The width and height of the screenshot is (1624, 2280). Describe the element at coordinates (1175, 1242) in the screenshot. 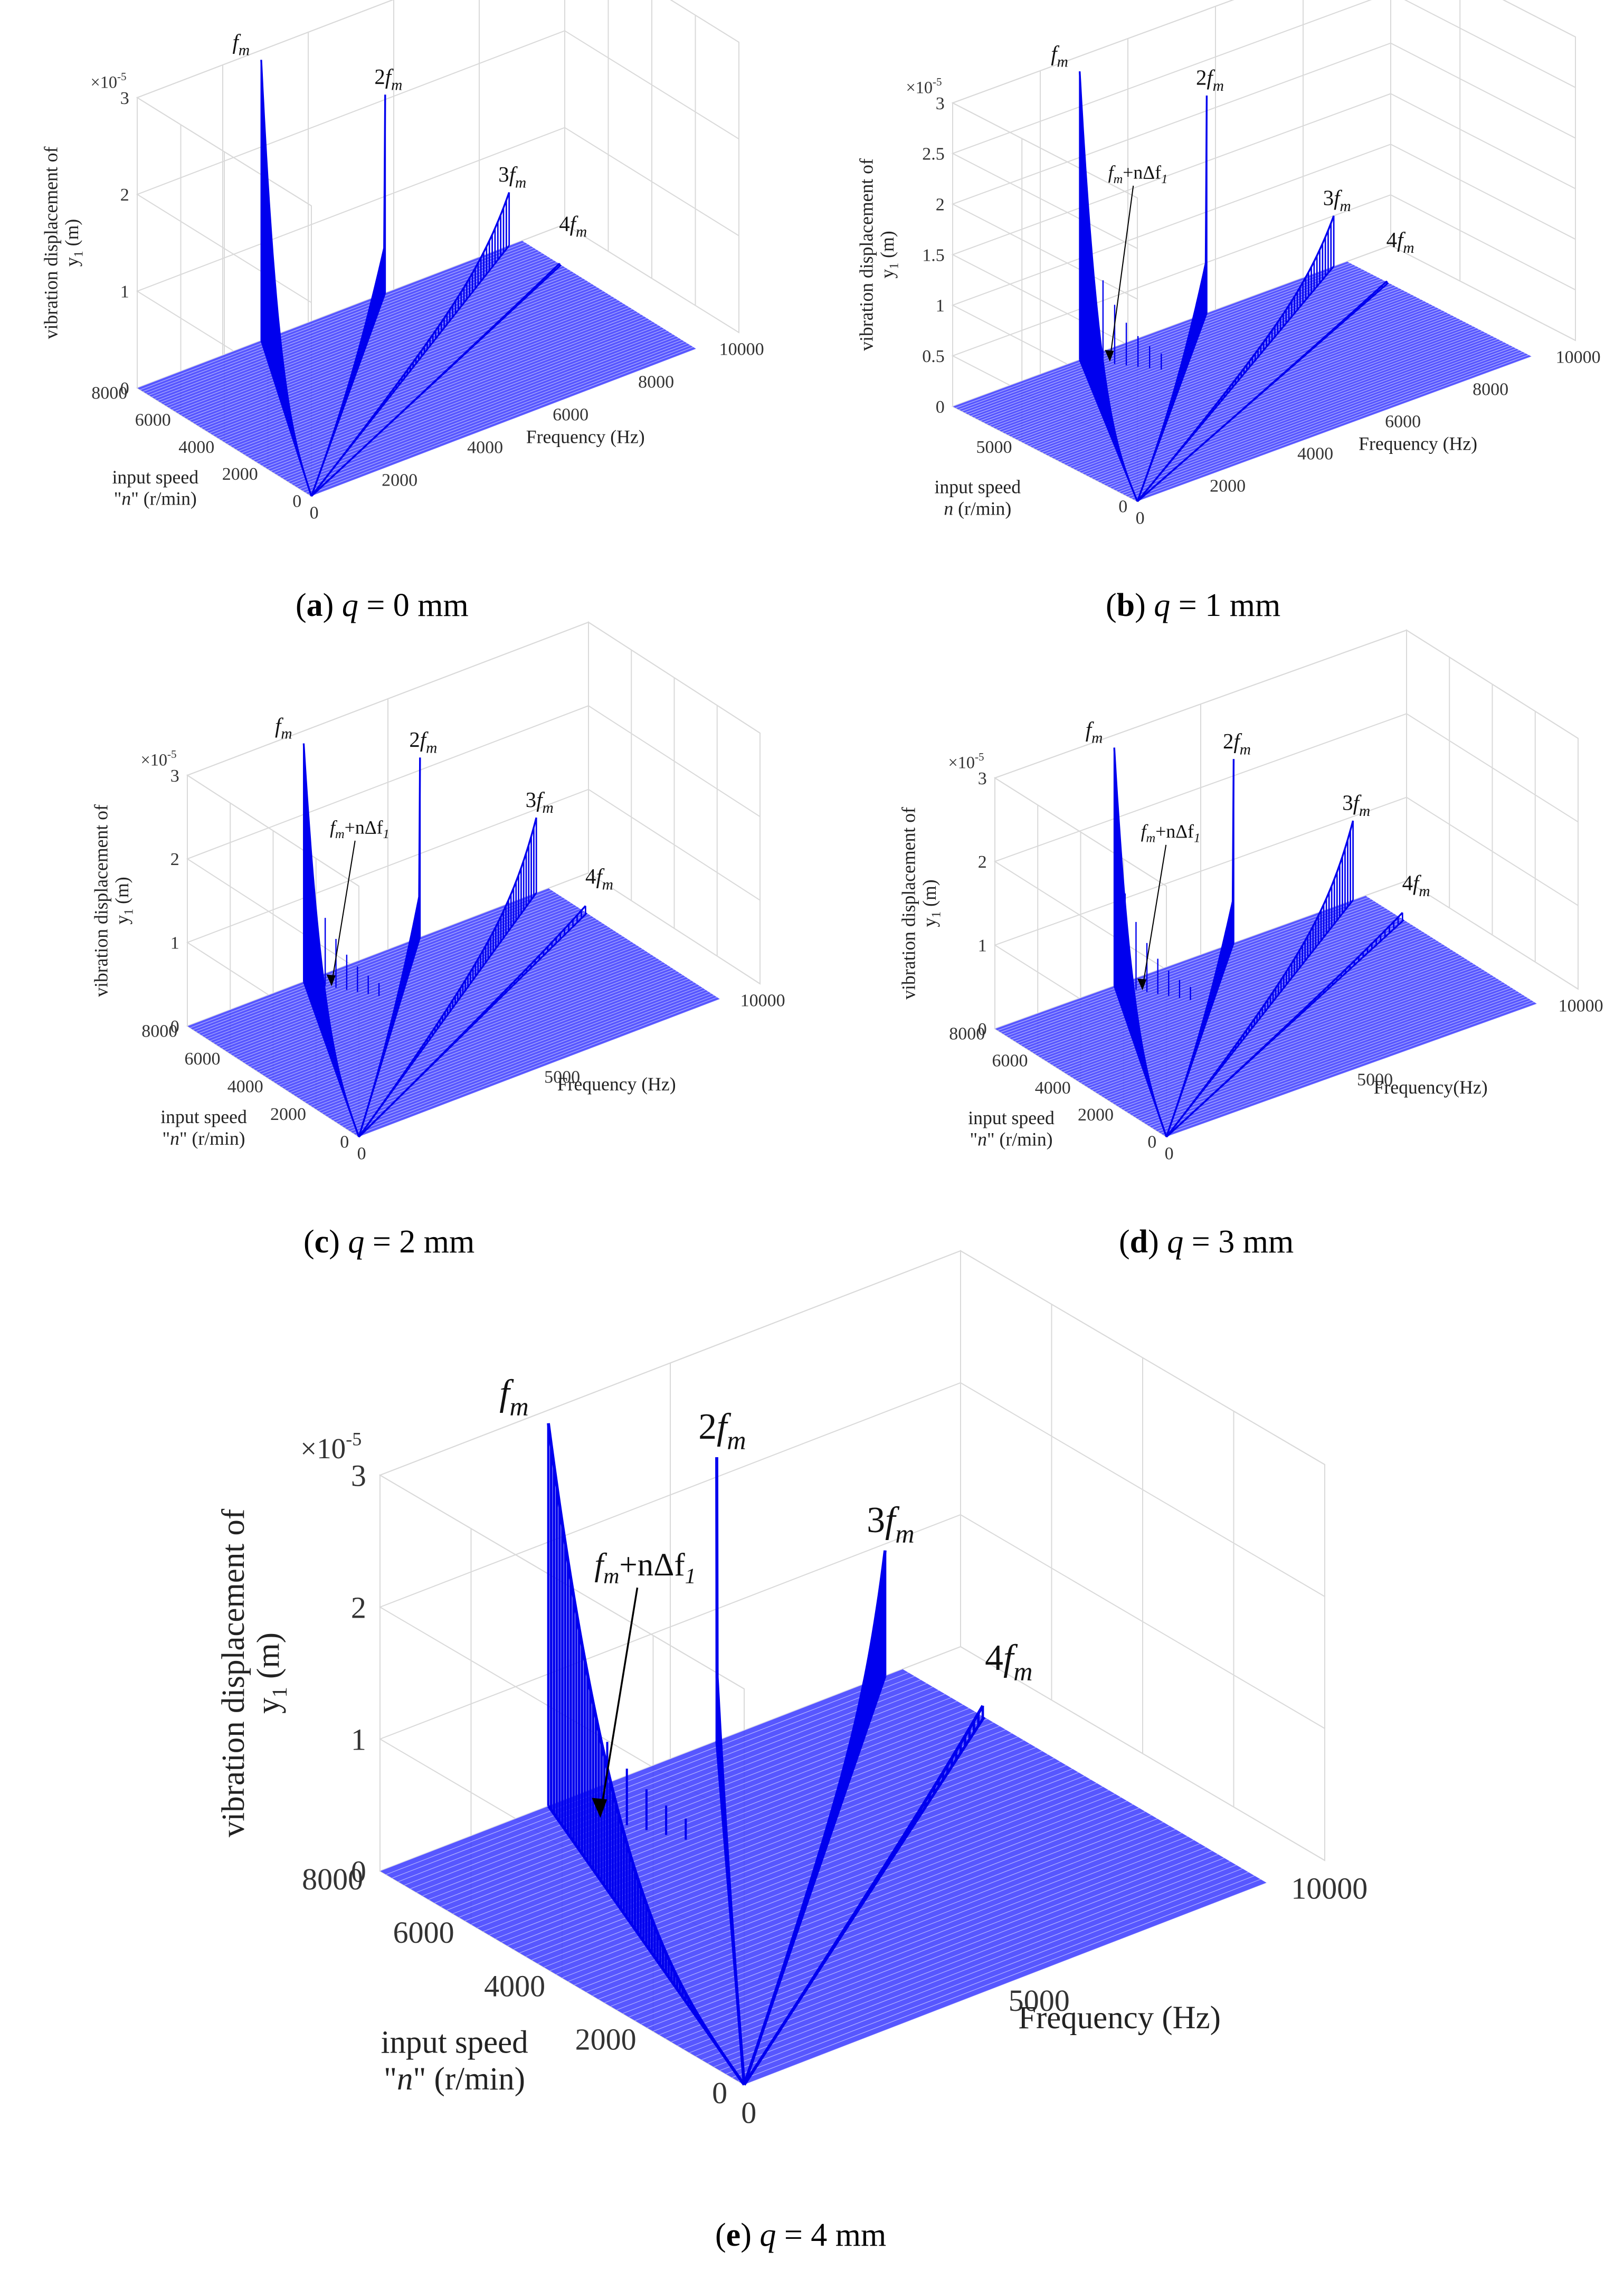

I see `caption-d-variable: q` at that location.